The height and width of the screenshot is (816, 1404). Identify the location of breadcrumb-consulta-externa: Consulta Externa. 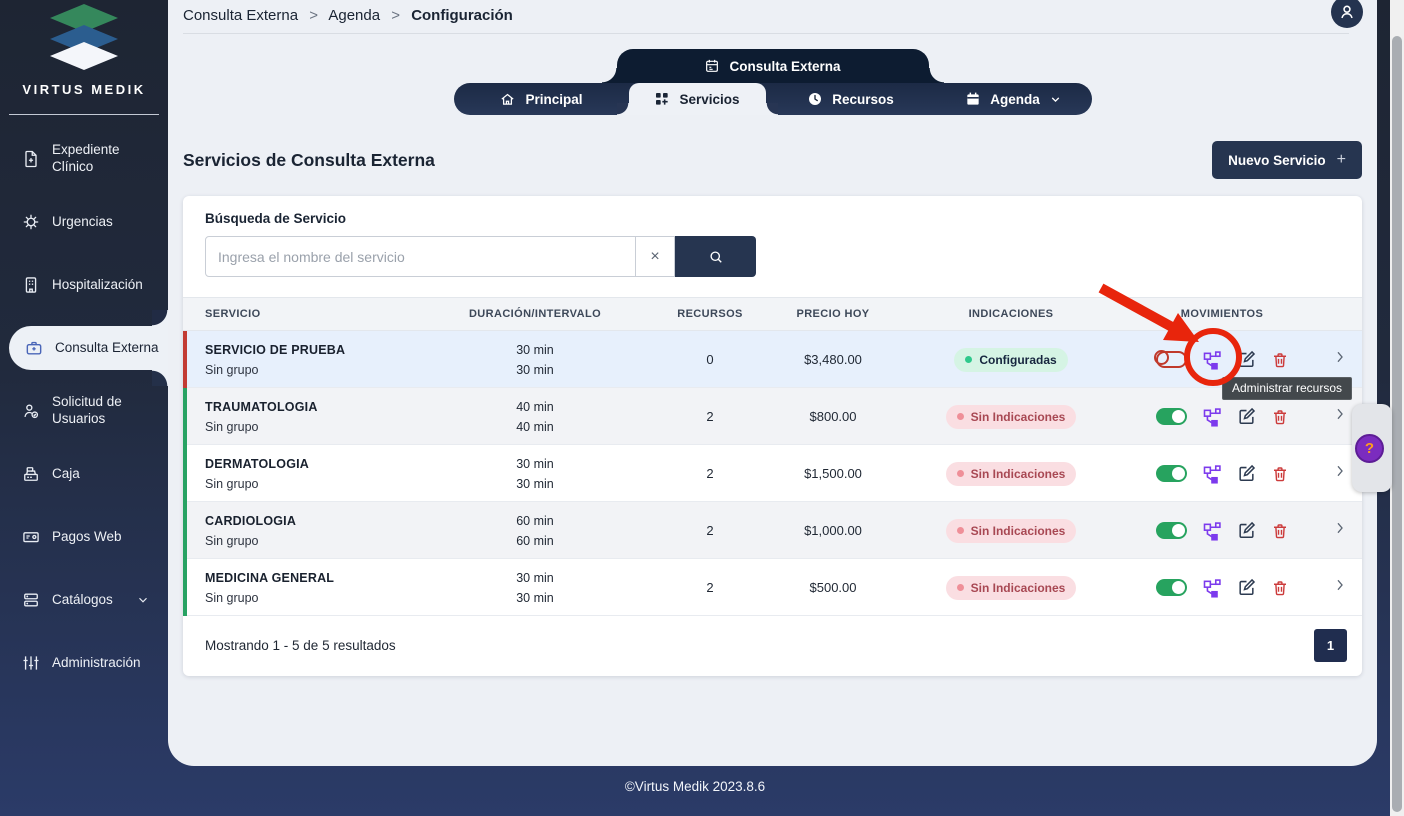
(241, 15).